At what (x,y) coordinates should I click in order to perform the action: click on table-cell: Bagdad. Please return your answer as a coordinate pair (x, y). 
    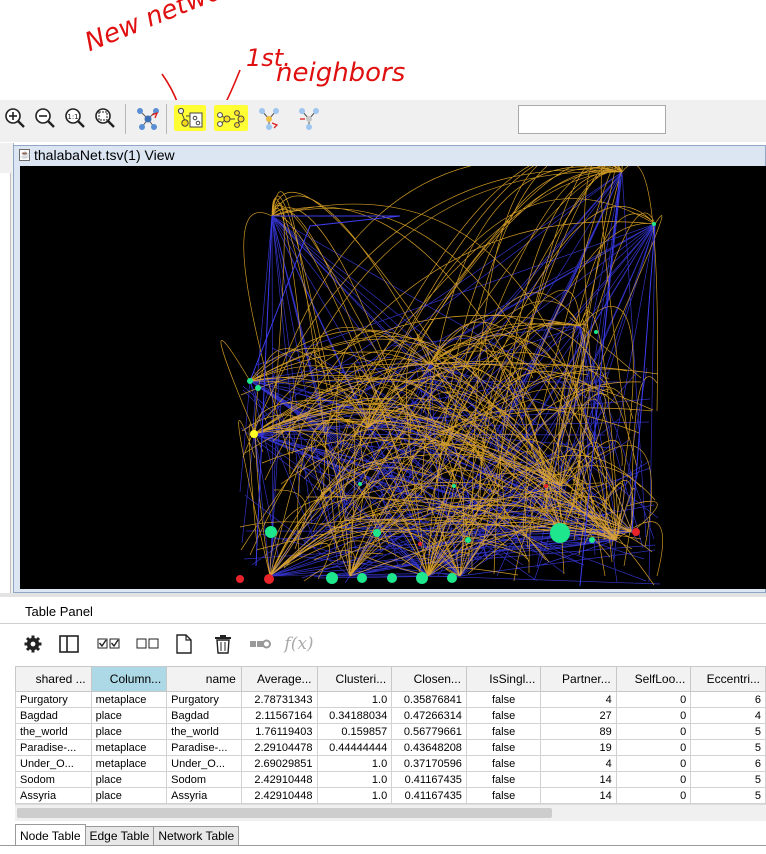
    Looking at the image, I should click on (204, 715).